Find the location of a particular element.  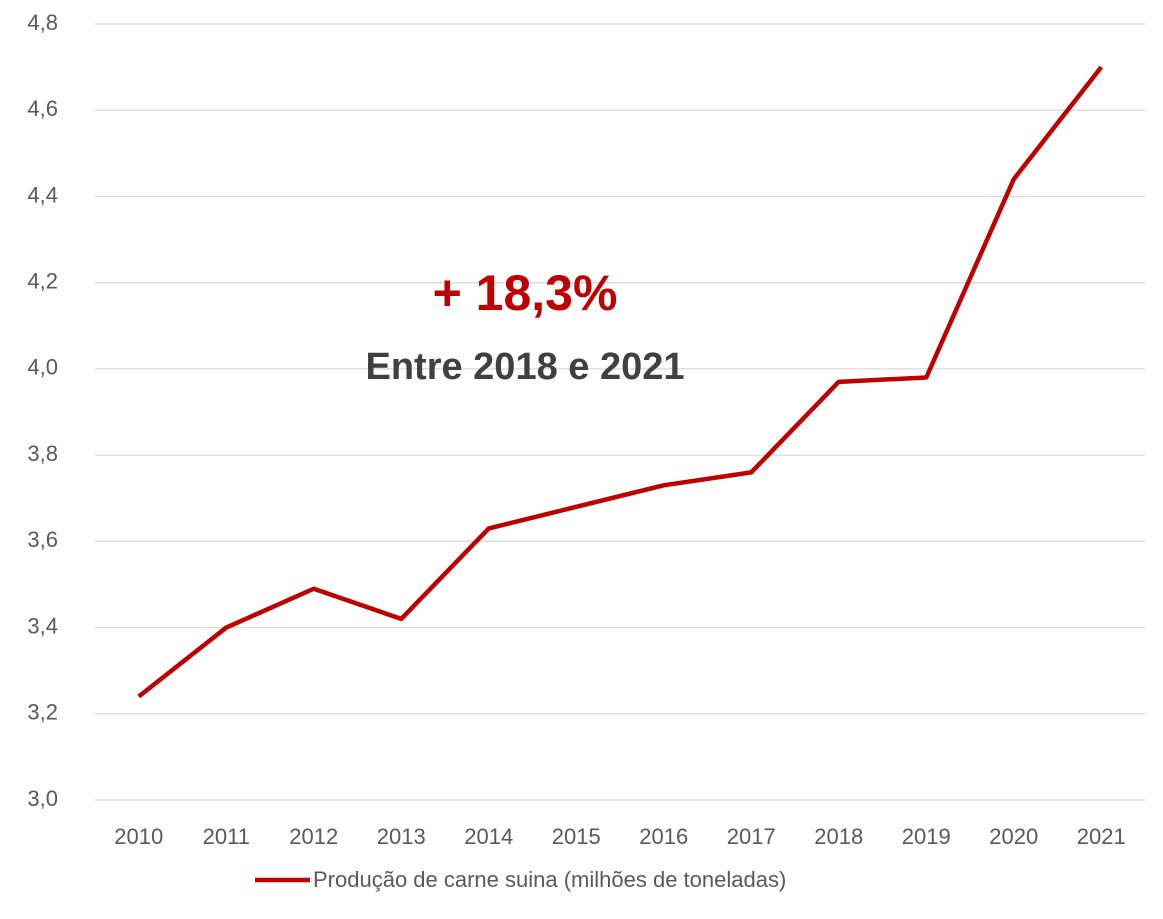

x-tick-label: 2012 is located at coordinates (313, 836).